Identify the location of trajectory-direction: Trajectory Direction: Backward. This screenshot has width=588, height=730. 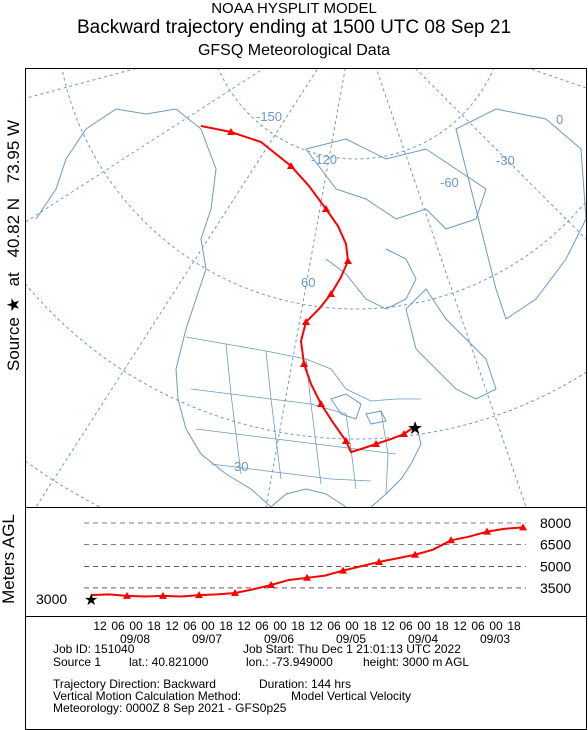
(134, 684).